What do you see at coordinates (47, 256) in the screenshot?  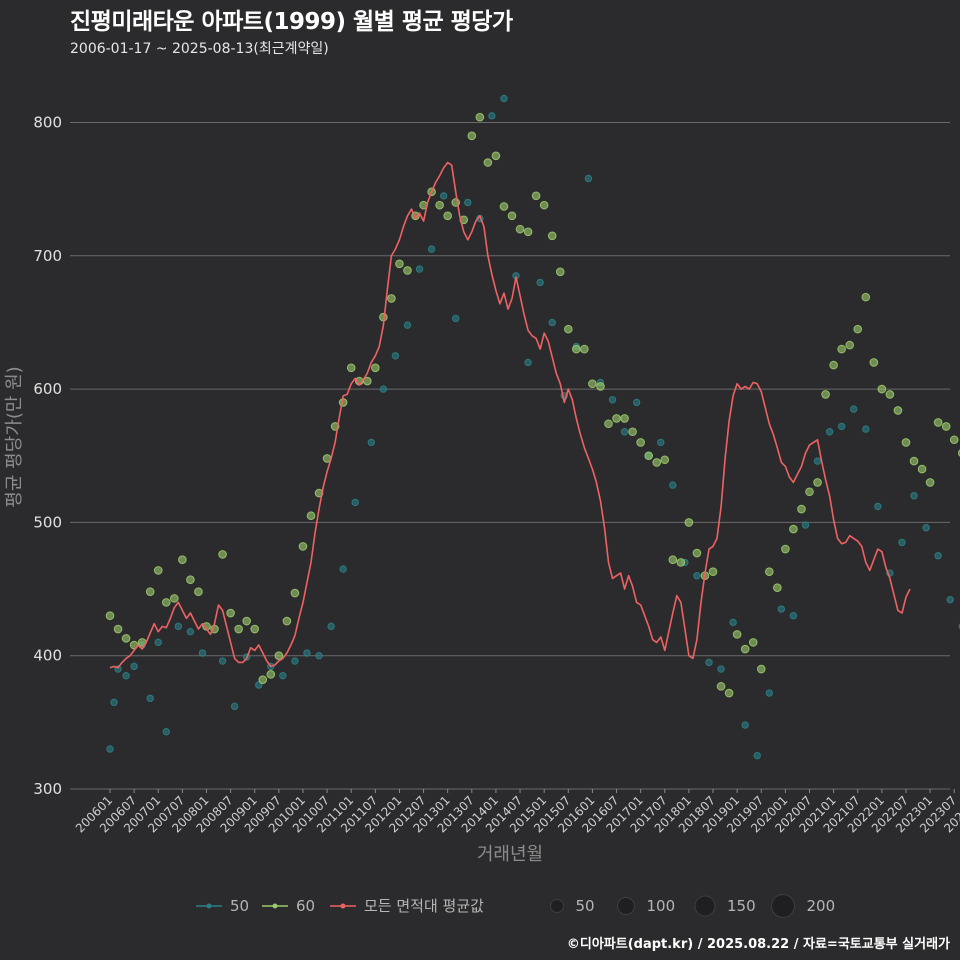 I see `y-tick-700: 700` at bounding box center [47, 256].